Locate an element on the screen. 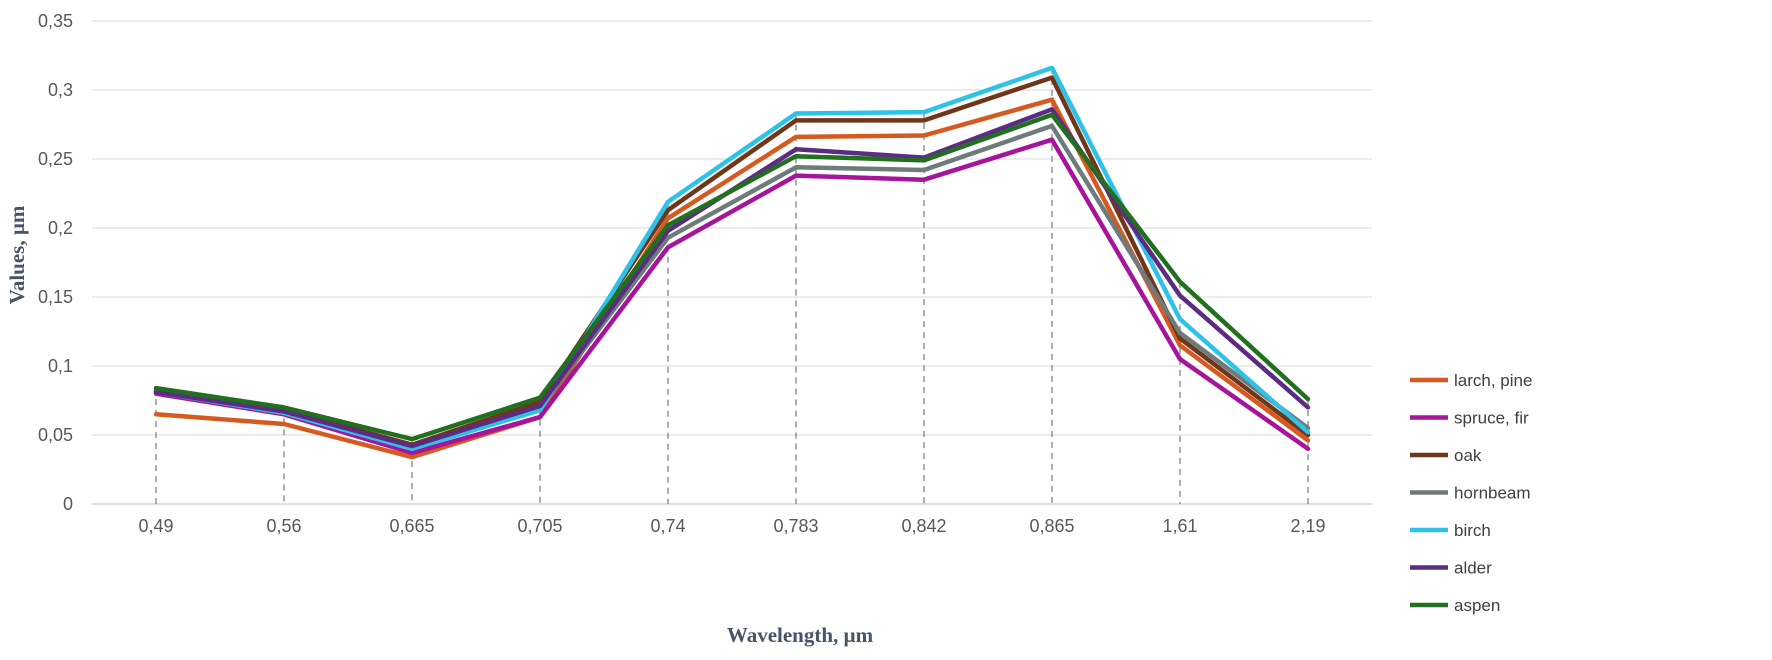 The width and height of the screenshot is (1772, 660). y-tick-label: 0,15 is located at coordinates (55, 297).